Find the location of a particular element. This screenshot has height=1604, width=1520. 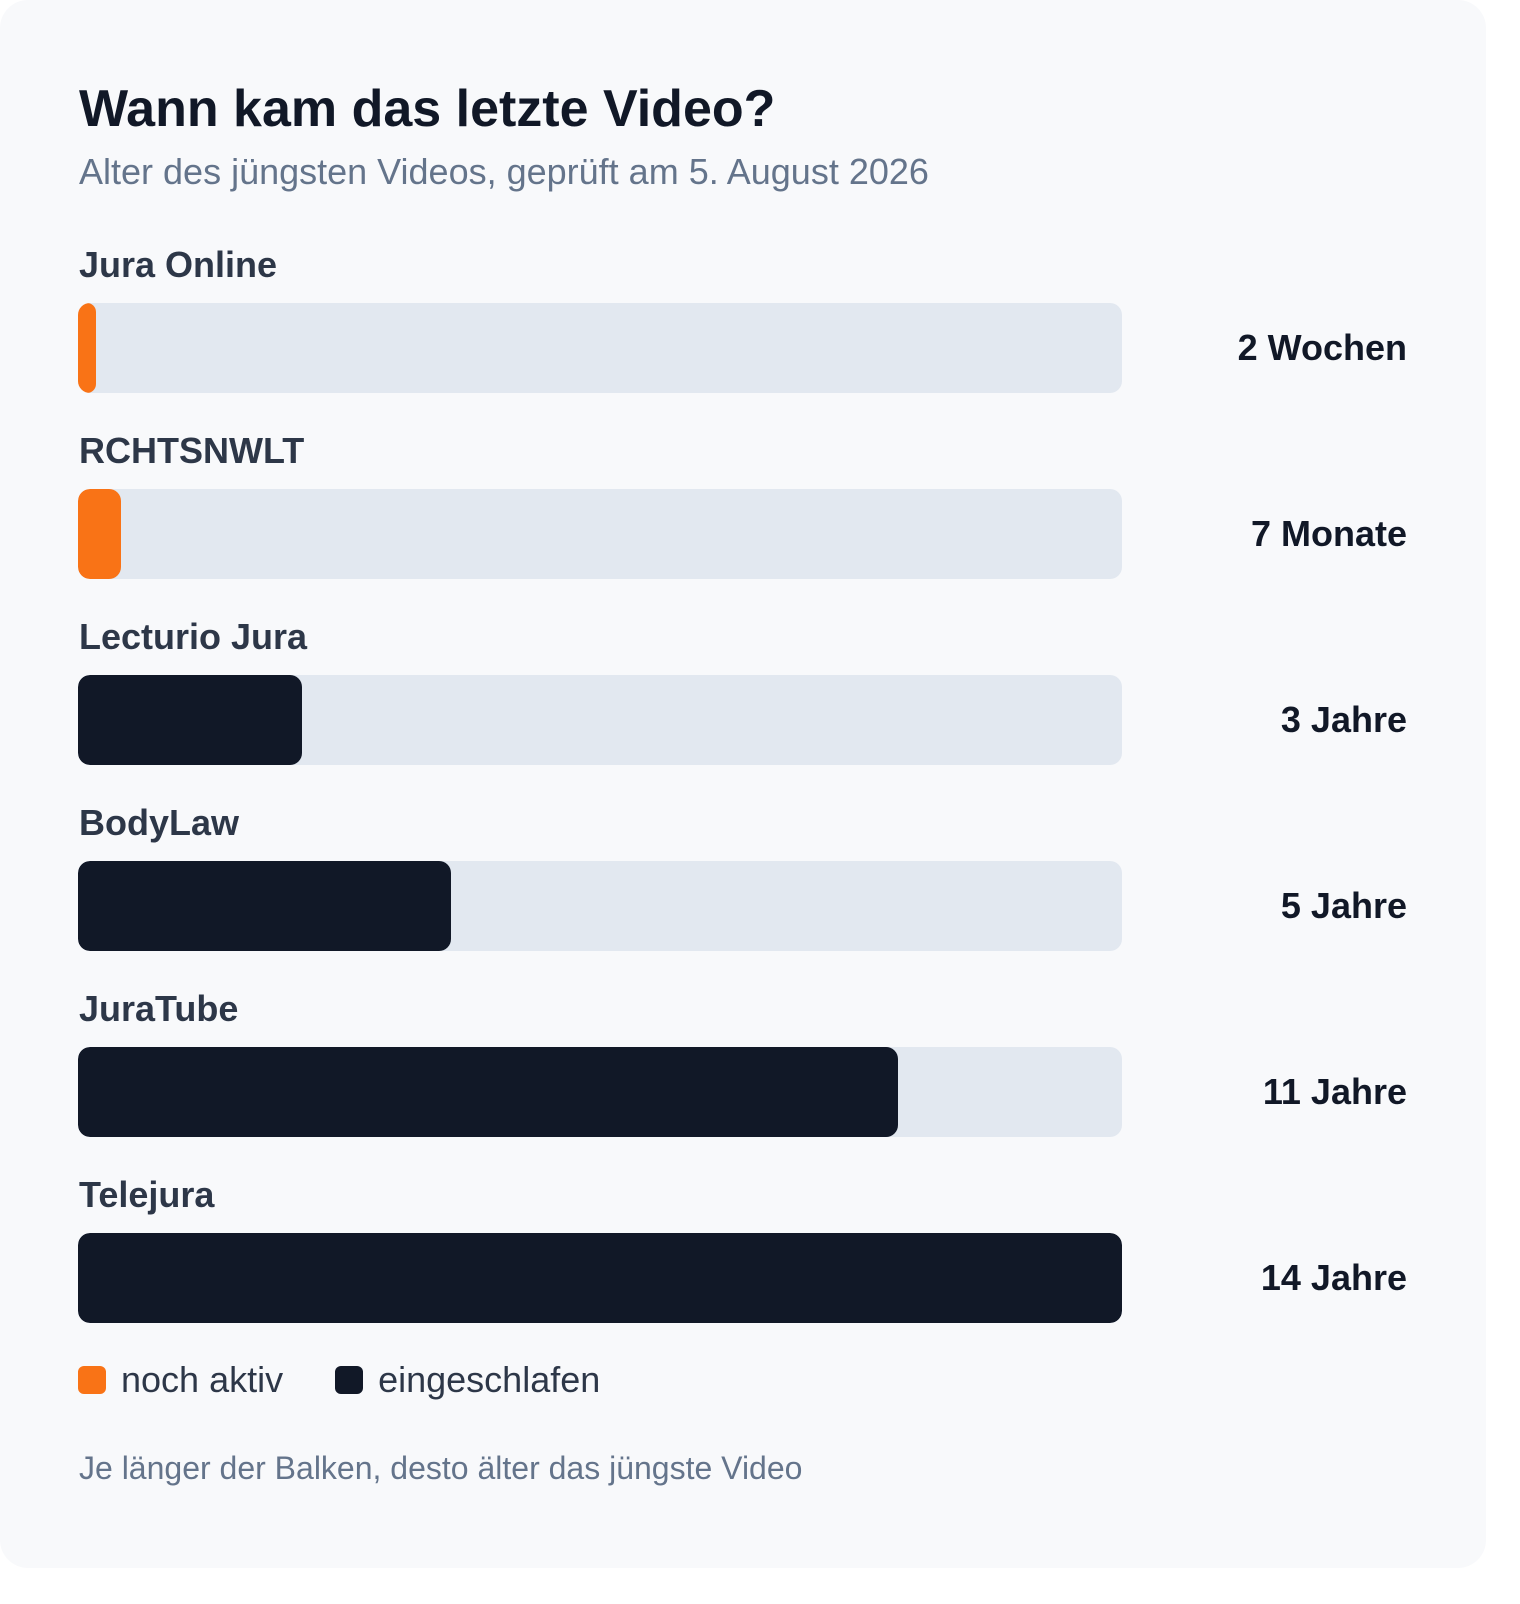

chart-title: Wann kam das letzte Video? is located at coordinates (427, 109).